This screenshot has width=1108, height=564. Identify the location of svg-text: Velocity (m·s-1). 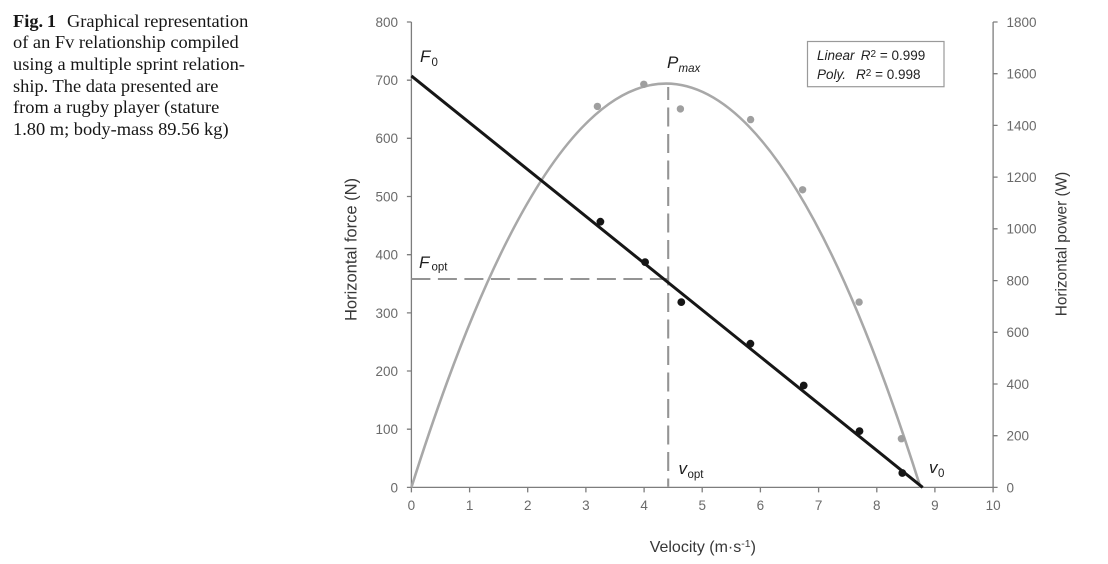
(703, 547).